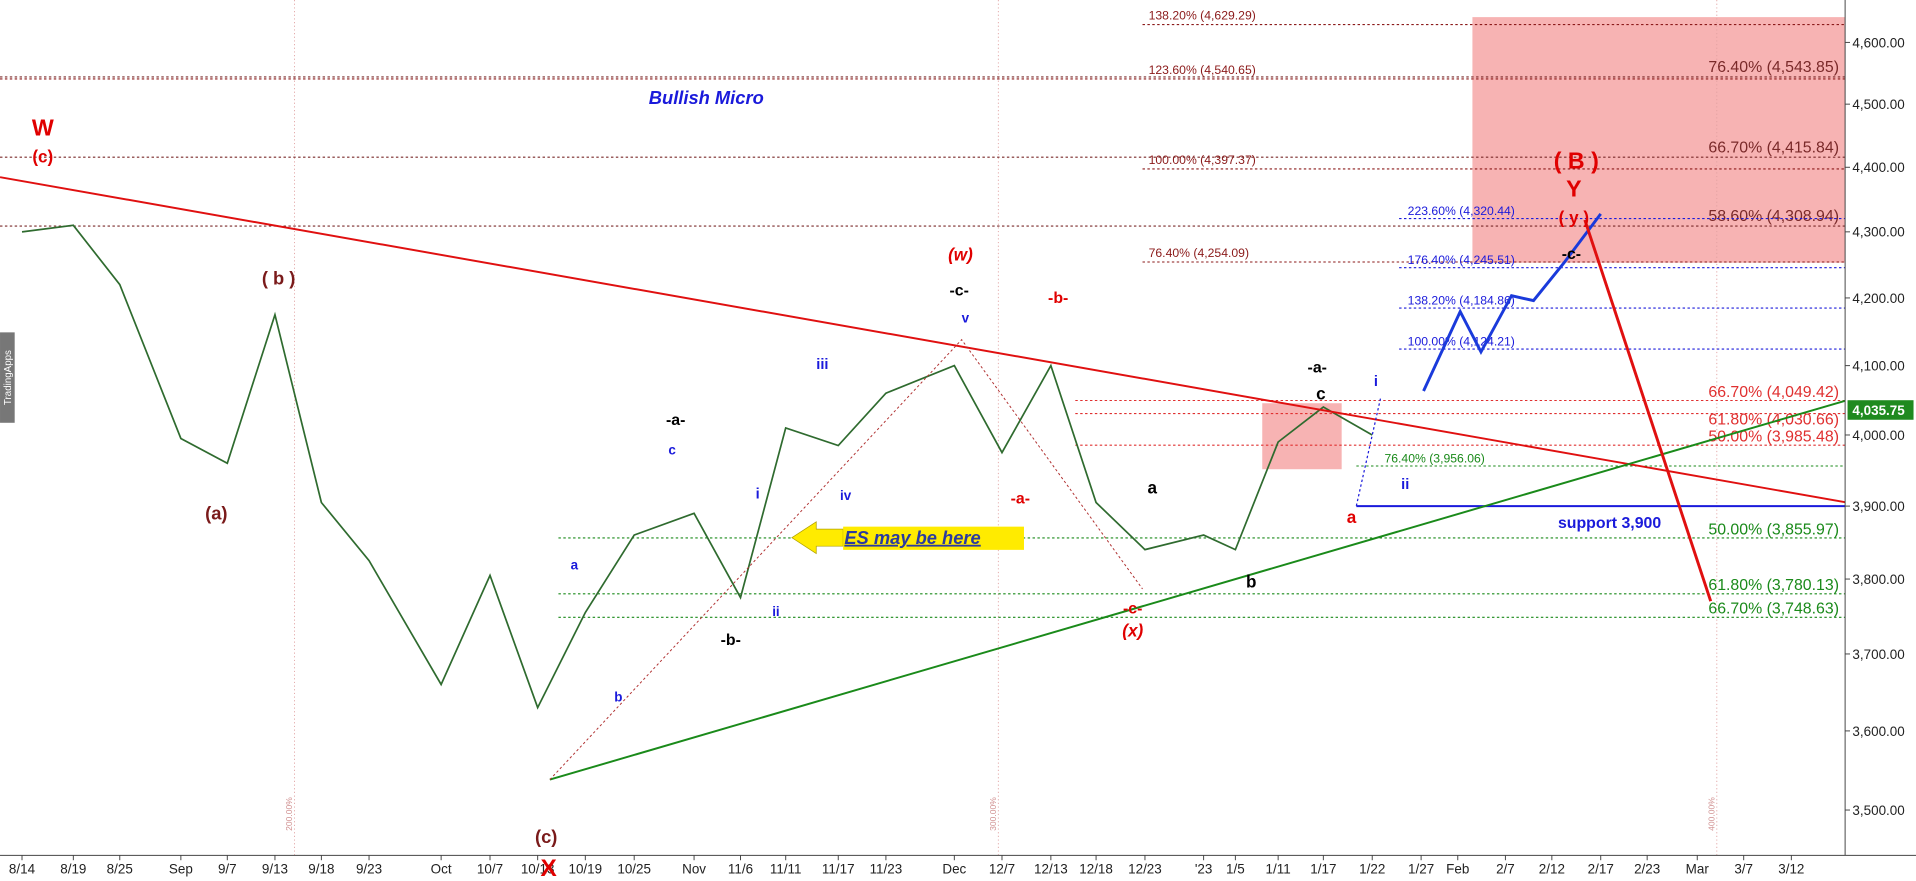 Image resolution: width=1916 pixels, height=881 pixels. What do you see at coordinates (1609, 523) in the screenshot?
I see `level-label: support 3,900` at bounding box center [1609, 523].